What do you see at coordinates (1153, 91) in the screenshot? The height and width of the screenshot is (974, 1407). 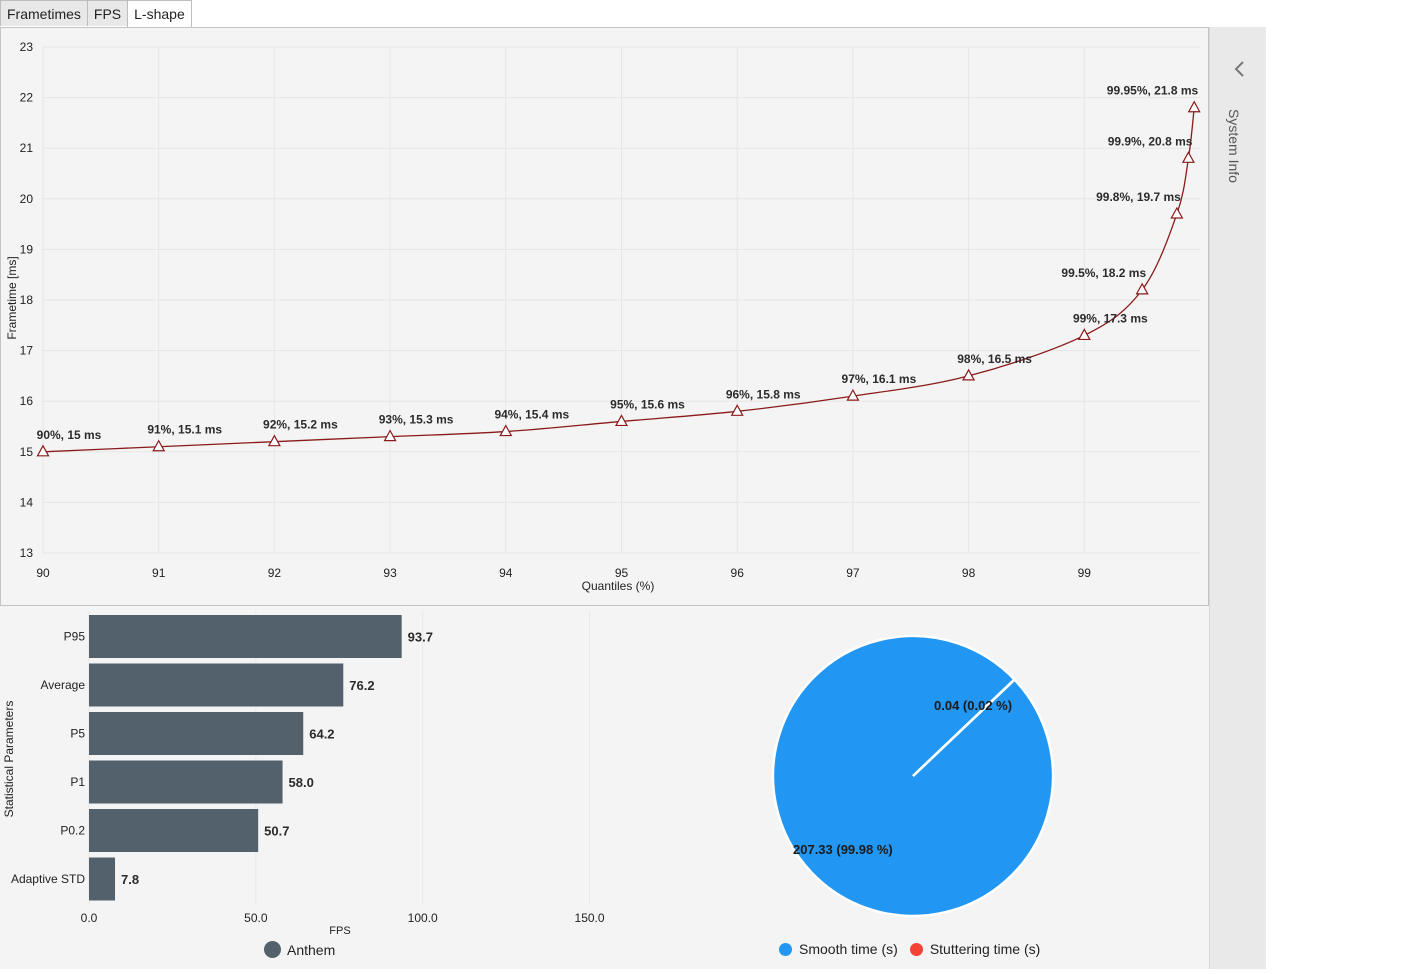 I see `data-point-label: 99.95%, 21.8 ms` at bounding box center [1153, 91].